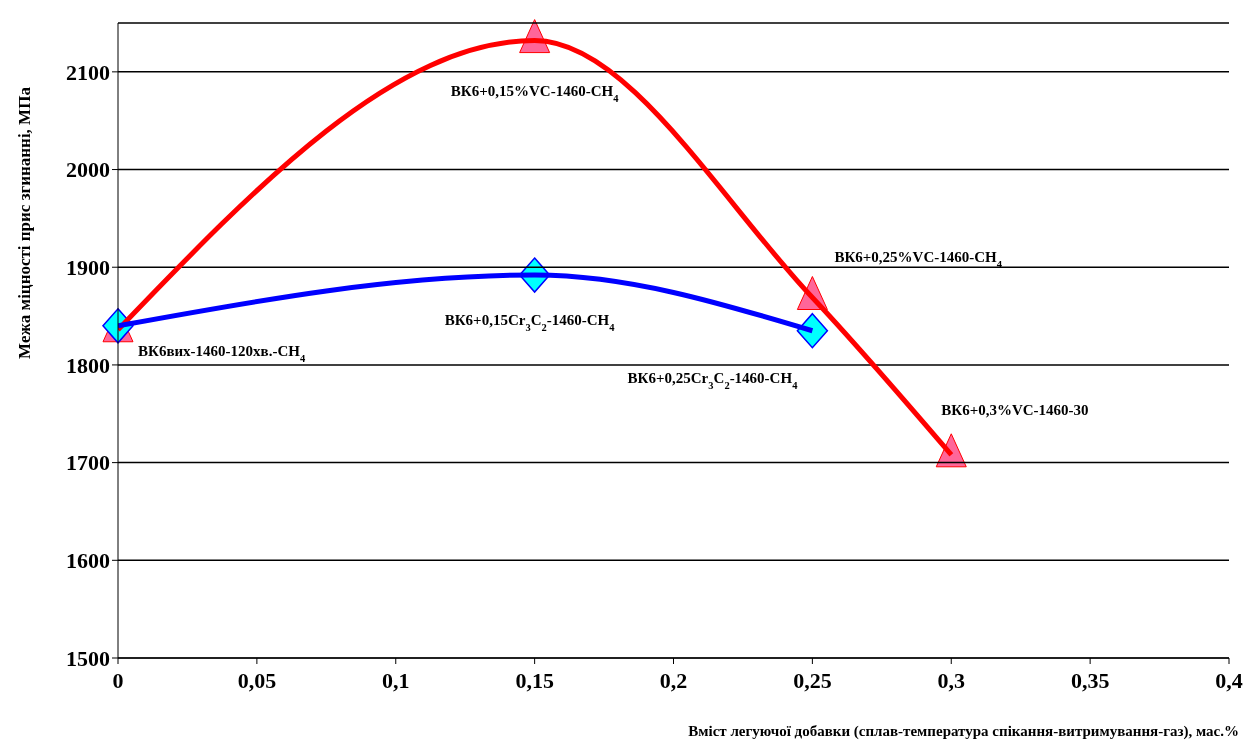 This screenshot has height=755, width=1252. What do you see at coordinates (88, 268) in the screenshot?
I see `y-tick-label: 1900` at bounding box center [88, 268].